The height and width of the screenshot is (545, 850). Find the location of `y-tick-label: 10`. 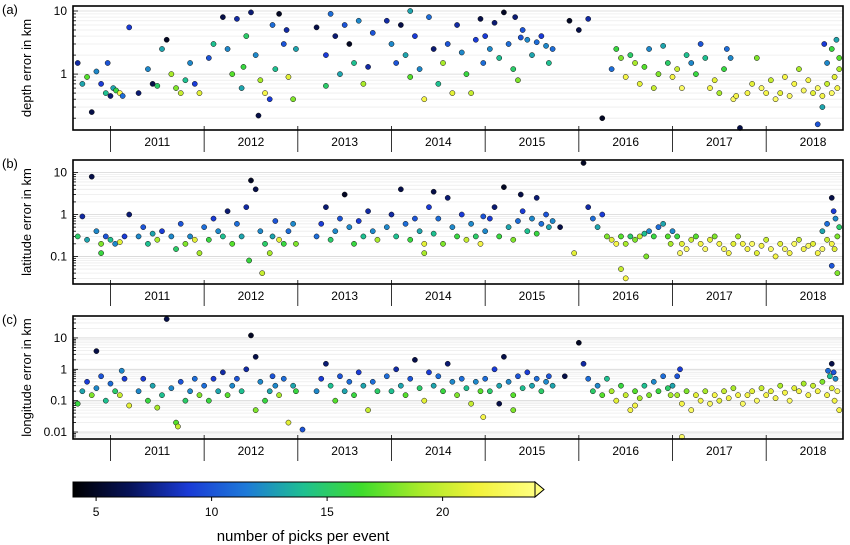

y-tick-label: 10 is located at coordinates (61, 11).